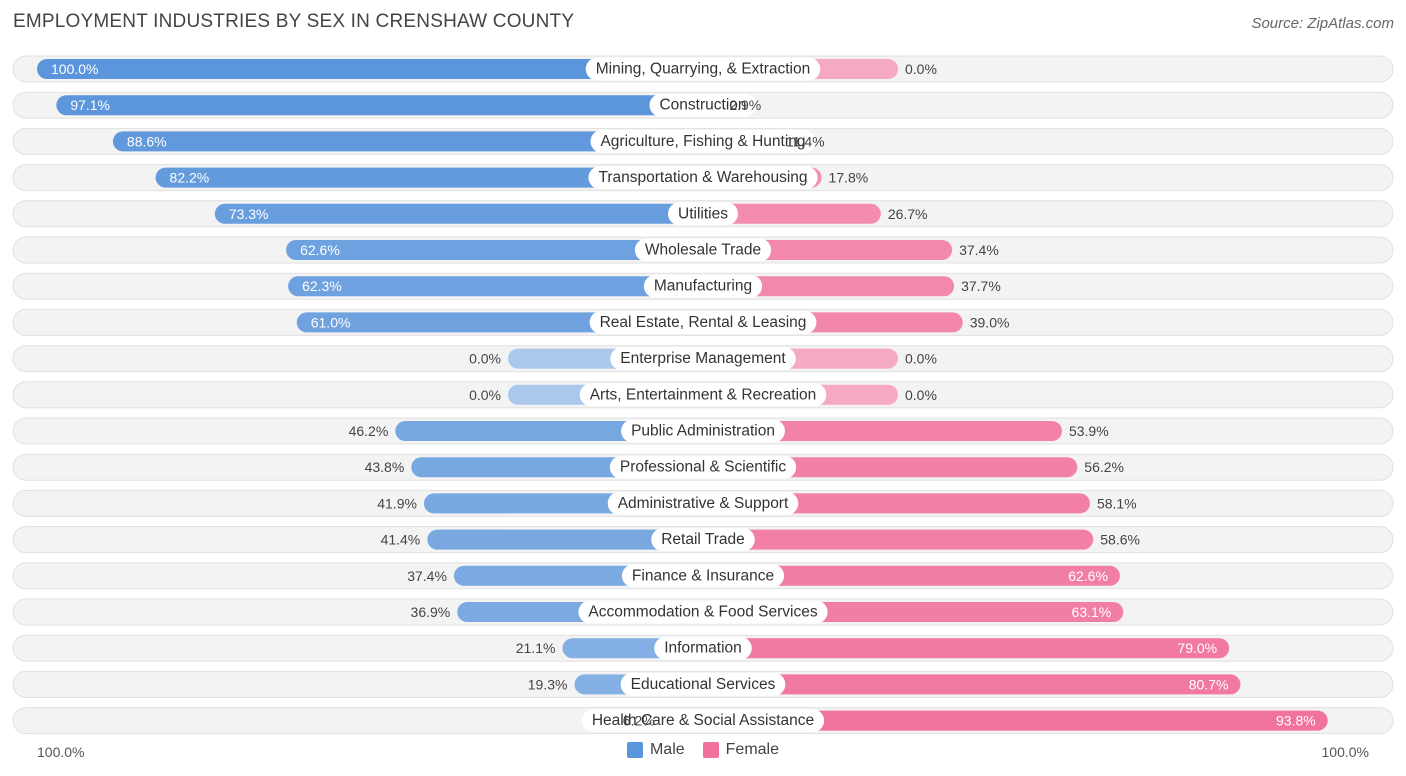 This screenshot has height=776, width=1406. What do you see at coordinates (1209, 684) in the screenshot?
I see `female-value-label: 80.7%` at bounding box center [1209, 684].